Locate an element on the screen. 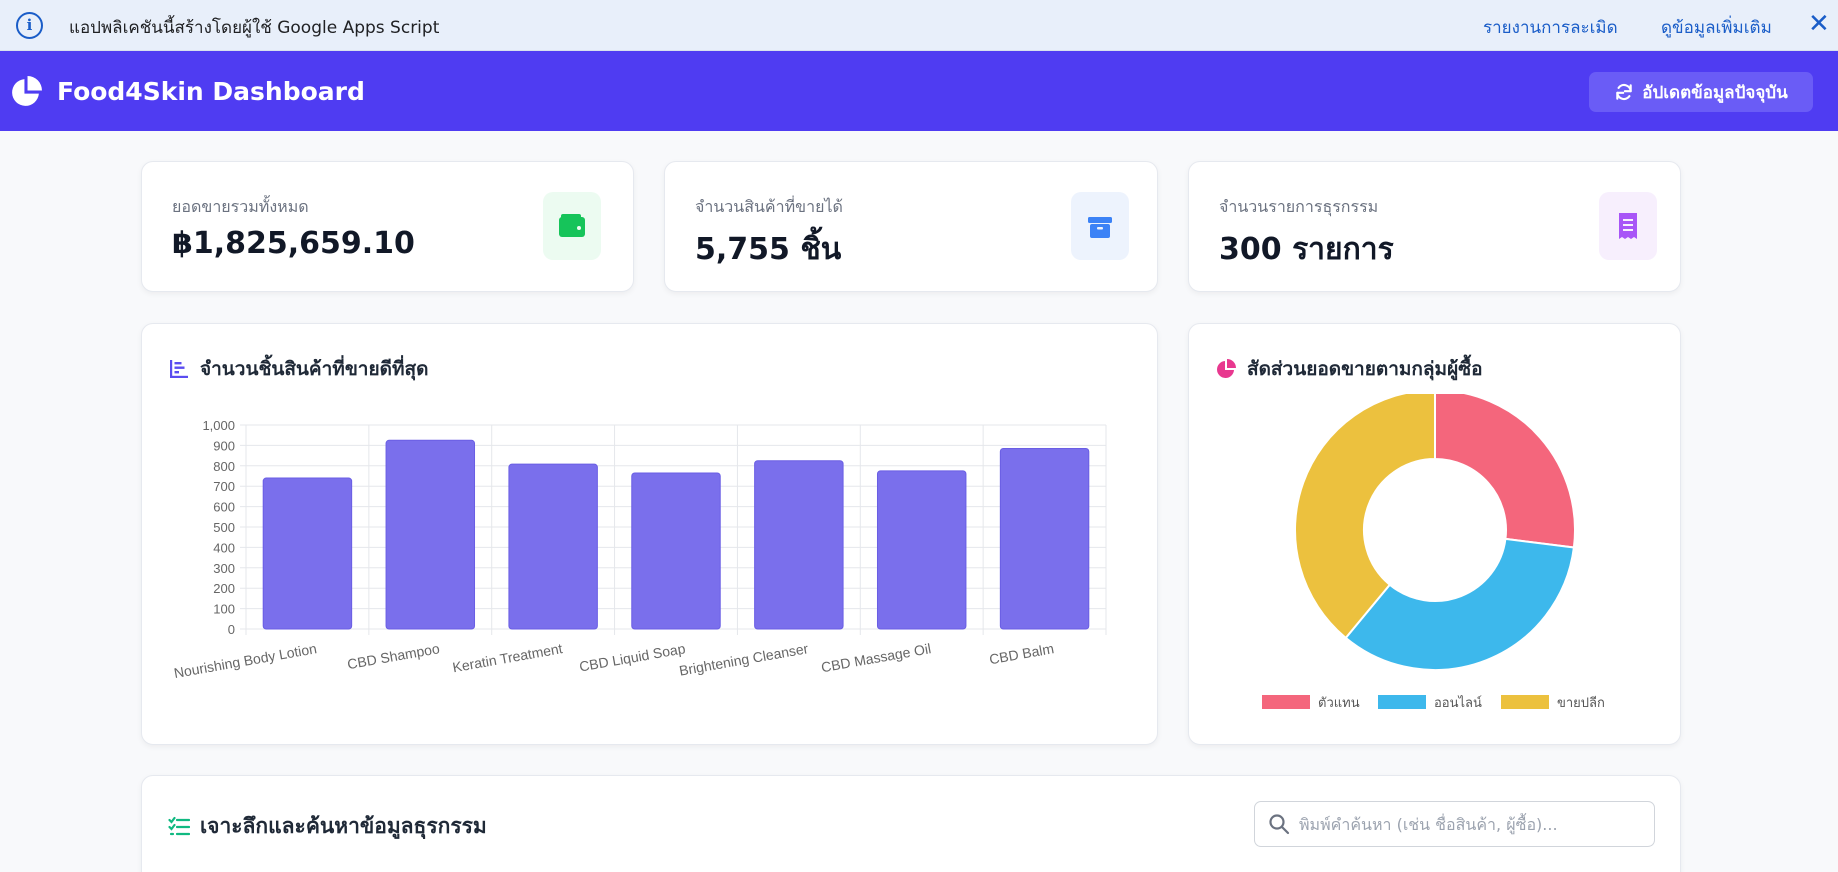 This screenshot has height=872, width=1838. table-card-title: เจาะลึกและค้นหาข้อมูลธุรกรรม is located at coordinates (327, 826).